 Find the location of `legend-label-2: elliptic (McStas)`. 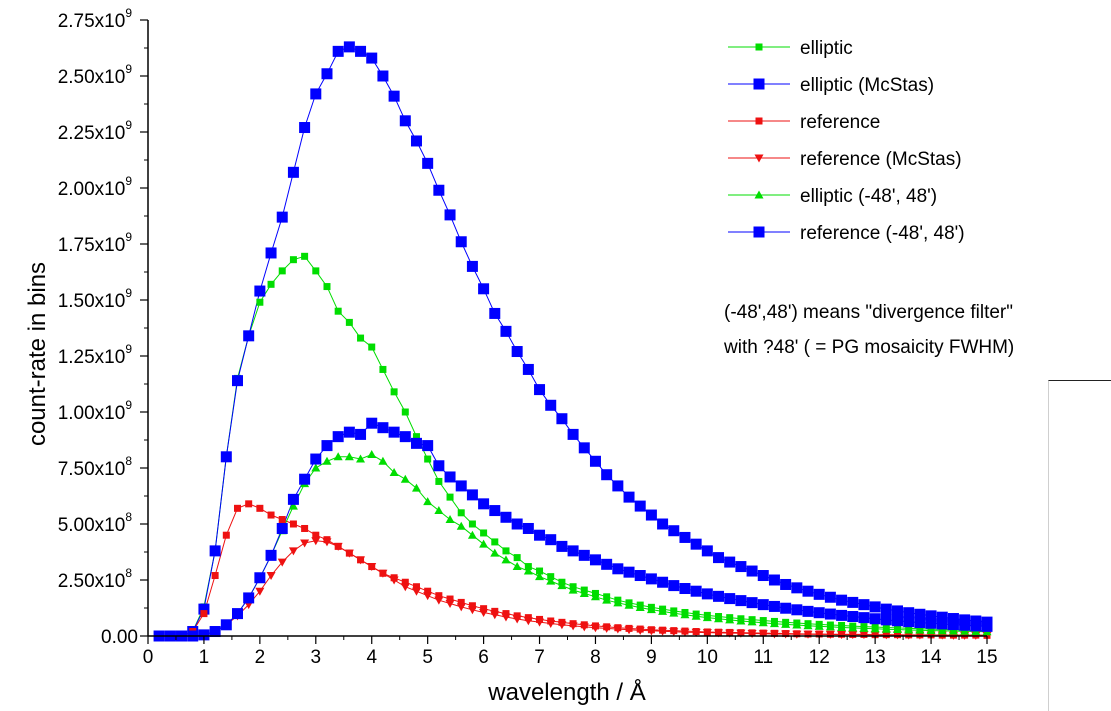

legend-label-2: elliptic (McStas) is located at coordinates (867, 85).